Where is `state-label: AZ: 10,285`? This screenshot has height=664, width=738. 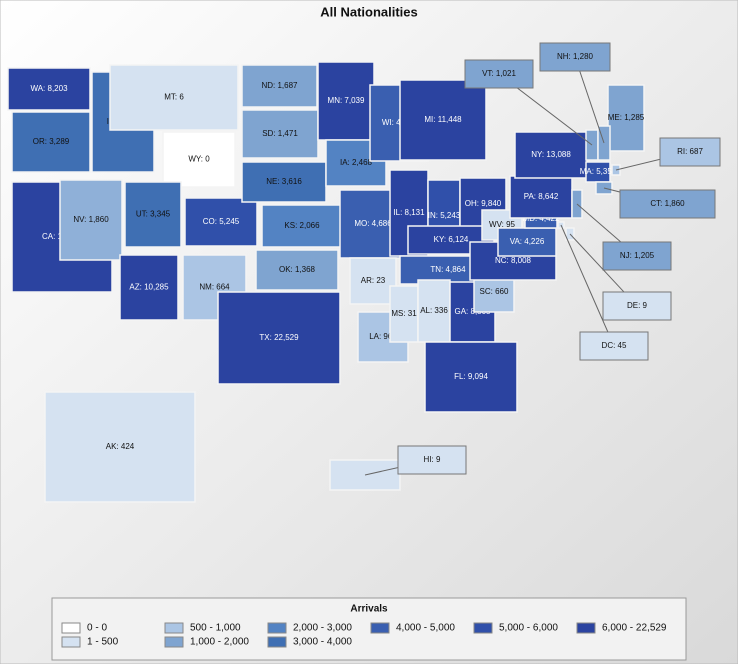 state-label: AZ: 10,285 is located at coordinates (149, 287).